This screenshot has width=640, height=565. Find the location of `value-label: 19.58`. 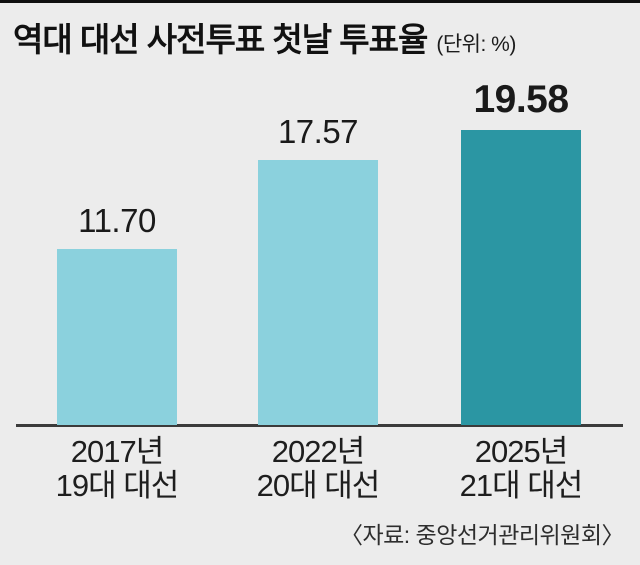

value-label: 19.58 is located at coordinates (521, 99).